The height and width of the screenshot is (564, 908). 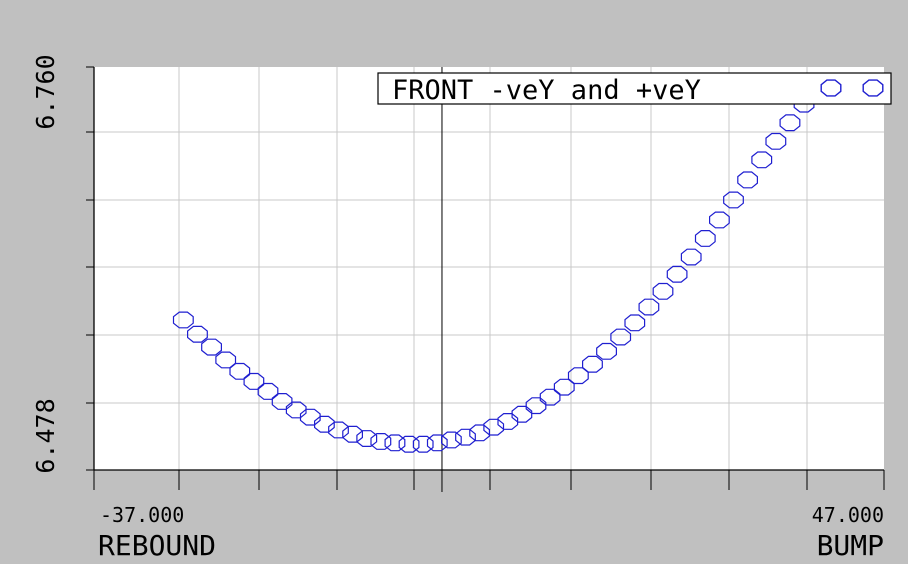 What do you see at coordinates (546, 90) in the screenshot?
I see `legend-label: FRONT -veY and +veY` at bounding box center [546, 90].